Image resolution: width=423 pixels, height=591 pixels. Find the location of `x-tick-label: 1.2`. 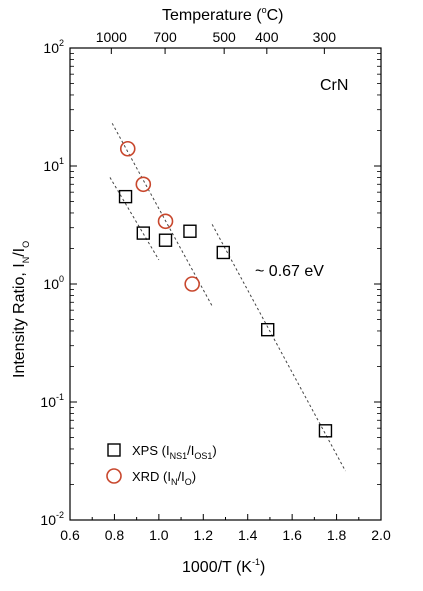

x-tick-label: 1.2 is located at coordinates (204, 535).